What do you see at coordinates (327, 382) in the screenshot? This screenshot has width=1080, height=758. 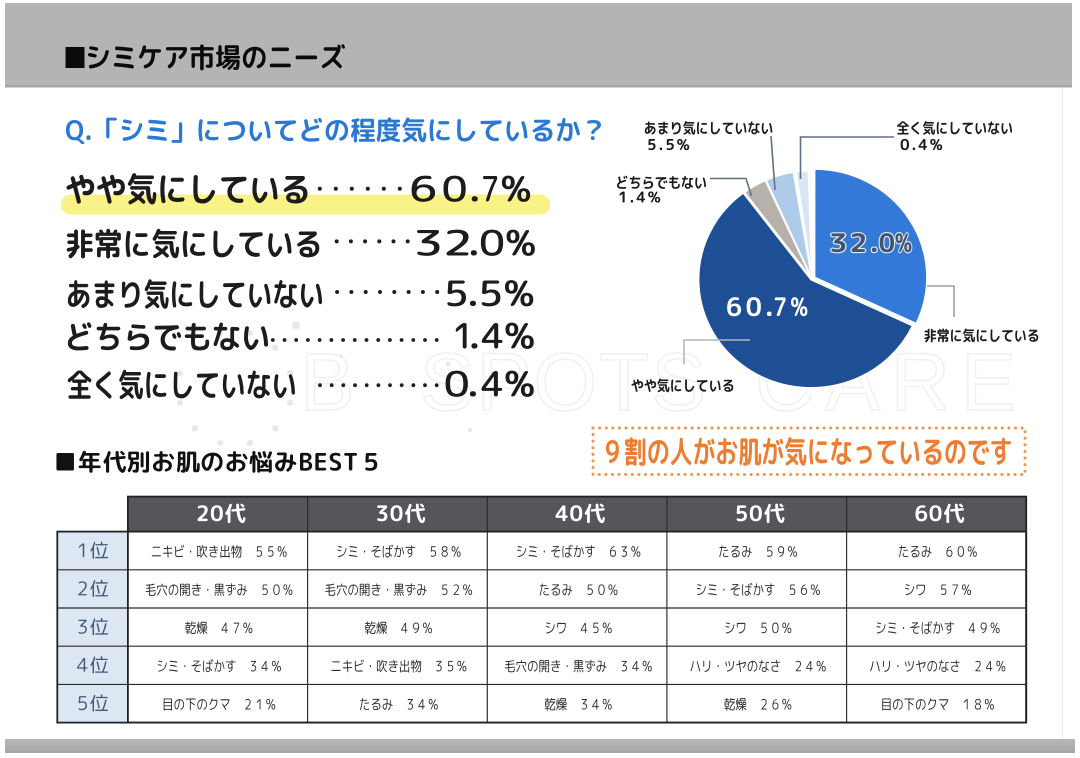 I see `svg-text: B` at bounding box center [327, 382].